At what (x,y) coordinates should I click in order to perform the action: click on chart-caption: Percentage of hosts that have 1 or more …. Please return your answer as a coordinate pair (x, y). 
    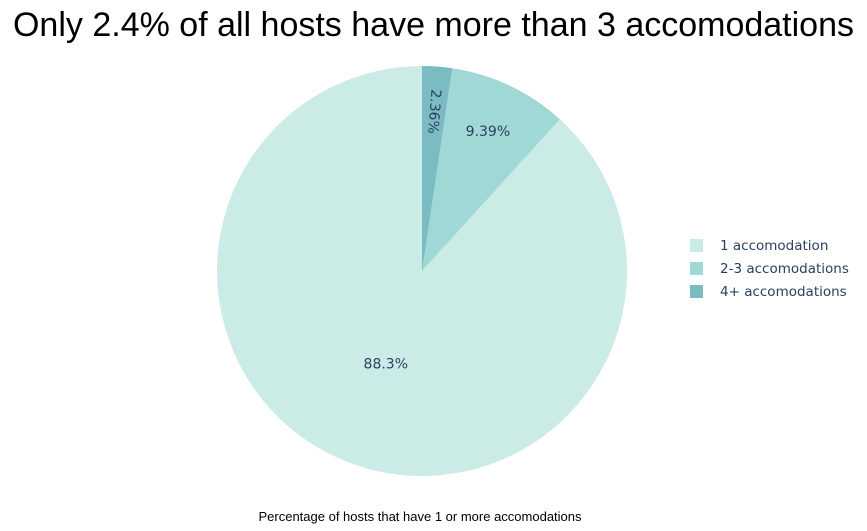
    Looking at the image, I should click on (420, 516).